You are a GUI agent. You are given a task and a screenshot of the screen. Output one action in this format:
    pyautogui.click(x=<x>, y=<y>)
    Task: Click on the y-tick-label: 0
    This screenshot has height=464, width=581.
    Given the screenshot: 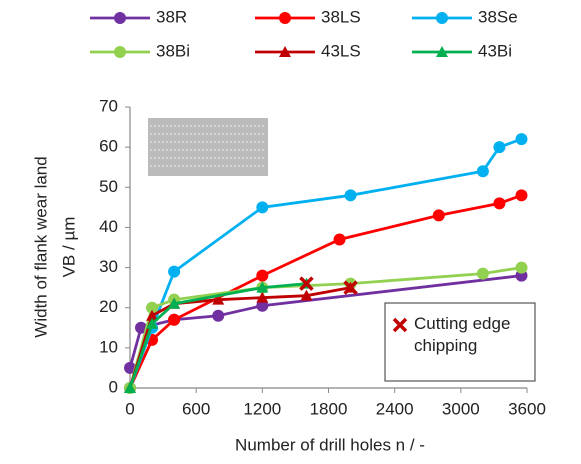 What is the action you would take?
    pyautogui.click(x=113, y=386)
    